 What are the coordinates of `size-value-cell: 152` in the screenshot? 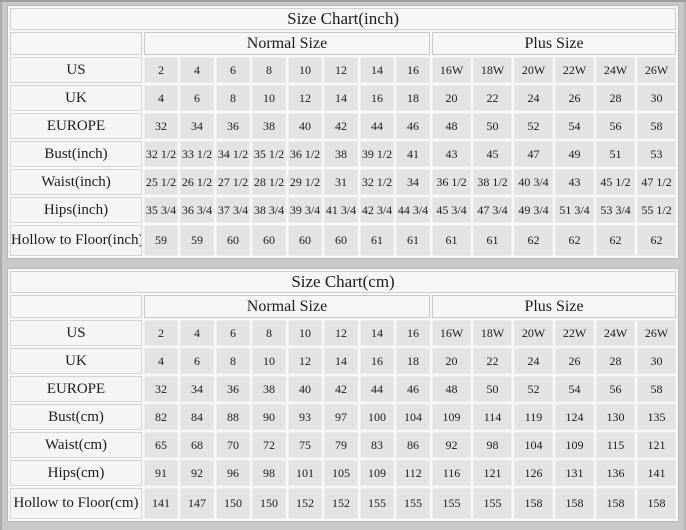 It's located at (305, 503).